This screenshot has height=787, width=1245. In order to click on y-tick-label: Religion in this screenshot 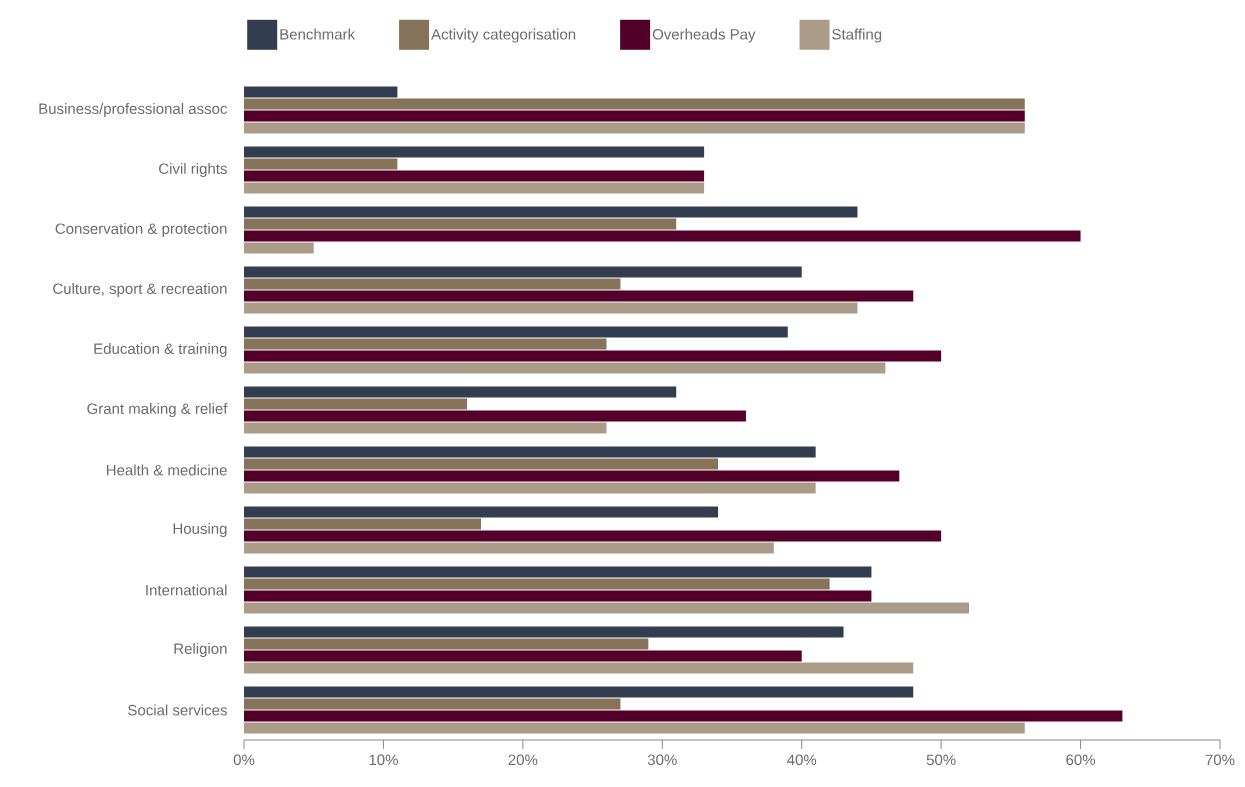, I will do `click(200, 650)`.